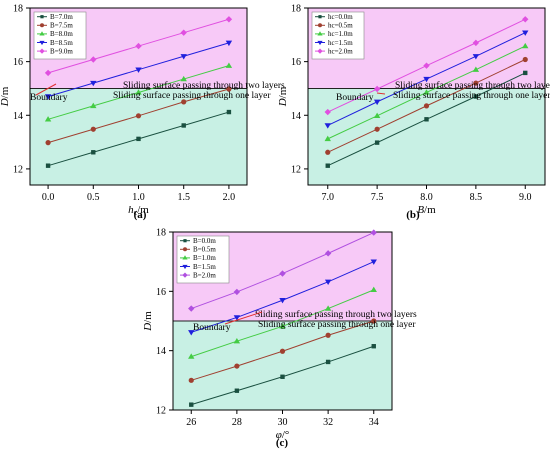  What do you see at coordinates (340, 26) in the screenshot?
I see `legend-label: hc=0.5m` at bounding box center [340, 26].